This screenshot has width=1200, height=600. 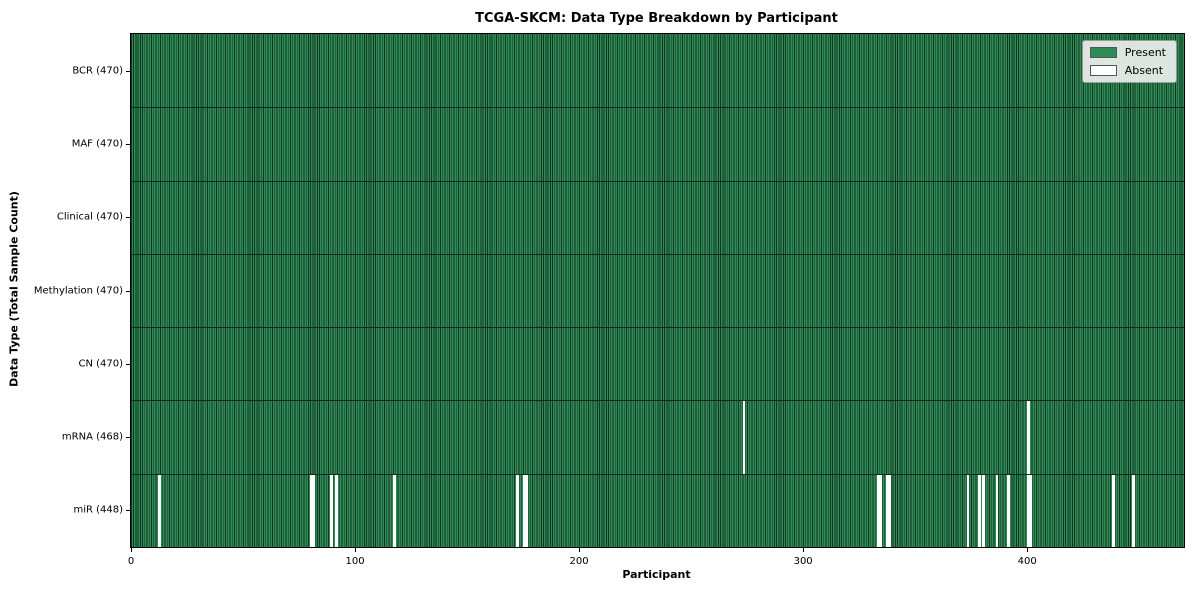 I want to click on y-tick-label-clinical: Clinical (470), so click(x=89, y=217).